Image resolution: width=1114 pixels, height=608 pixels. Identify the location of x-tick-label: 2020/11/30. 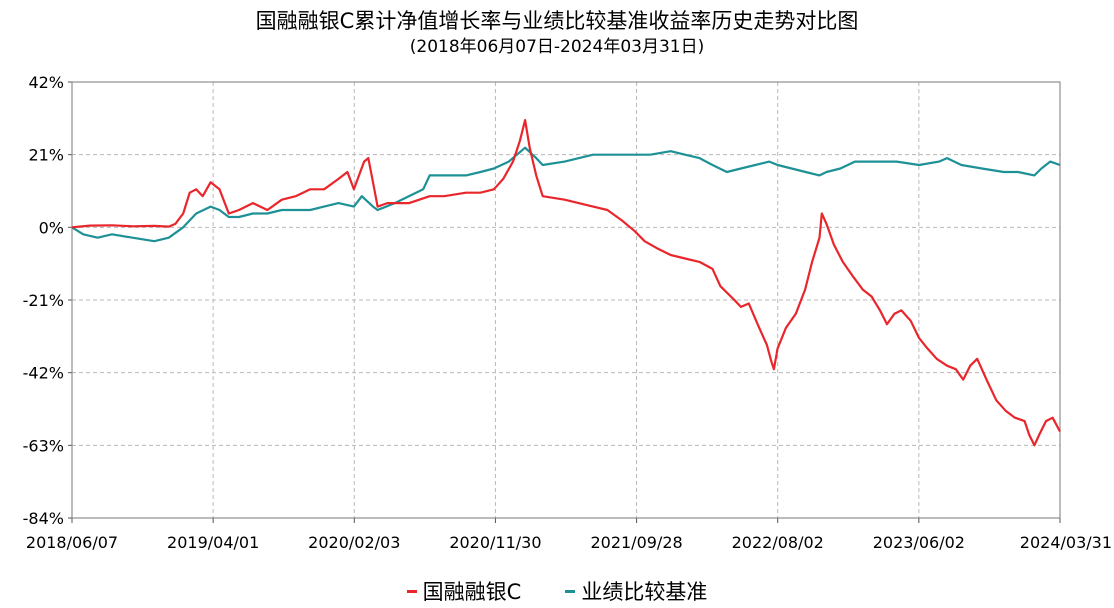
(495, 542).